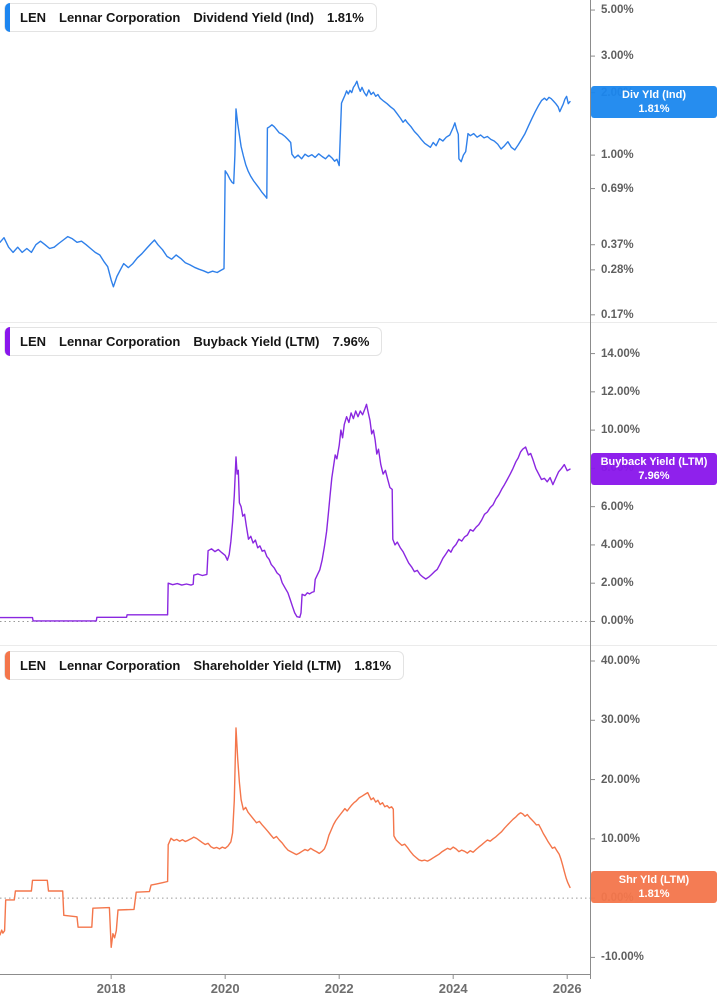  What do you see at coordinates (7, 17) in the screenshot?
I see `series-color-bar-blue` at bounding box center [7, 17].